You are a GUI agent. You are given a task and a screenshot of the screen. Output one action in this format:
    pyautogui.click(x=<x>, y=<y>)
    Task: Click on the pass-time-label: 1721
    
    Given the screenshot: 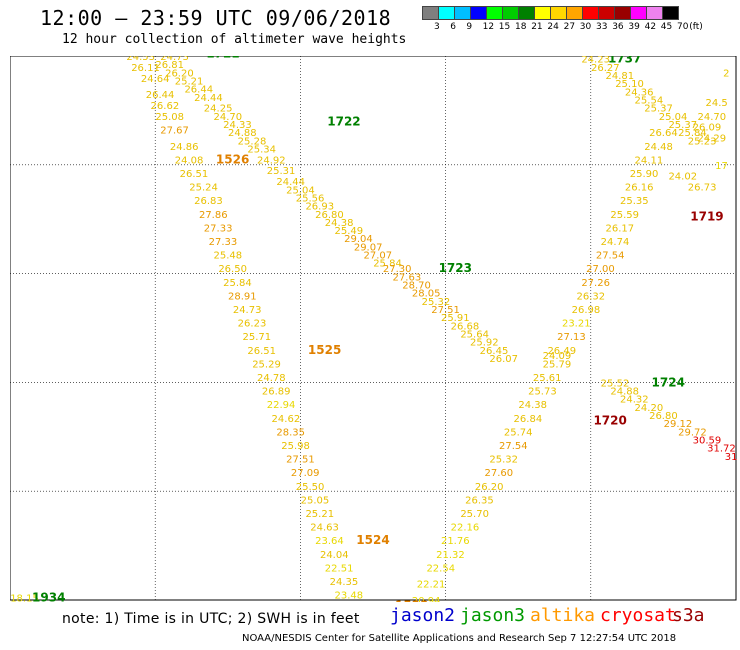 What is the action you would take?
    pyautogui.click(x=222, y=58)
    